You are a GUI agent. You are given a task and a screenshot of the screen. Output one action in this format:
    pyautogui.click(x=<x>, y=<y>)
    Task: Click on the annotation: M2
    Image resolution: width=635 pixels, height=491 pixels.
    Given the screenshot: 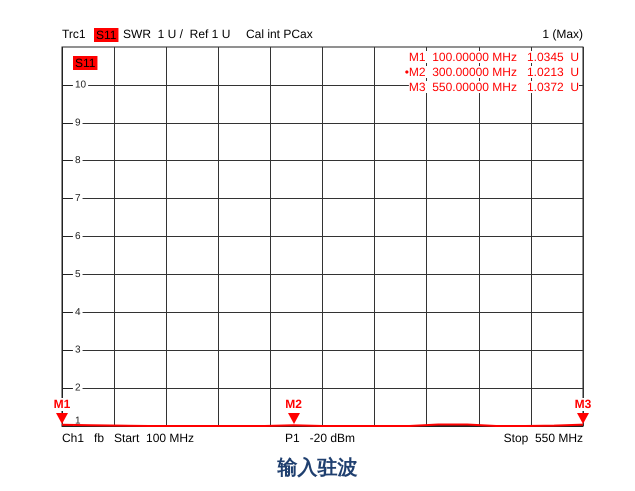 What is the action you would take?
    pyautogui.click(x=293, y=404)
    